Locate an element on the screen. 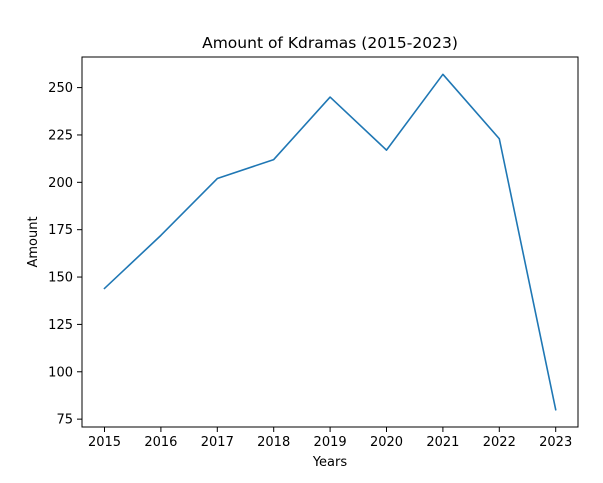 This screenshot has width=603, height=483. x-axis-label: Years is located at coordinates (330, 462).